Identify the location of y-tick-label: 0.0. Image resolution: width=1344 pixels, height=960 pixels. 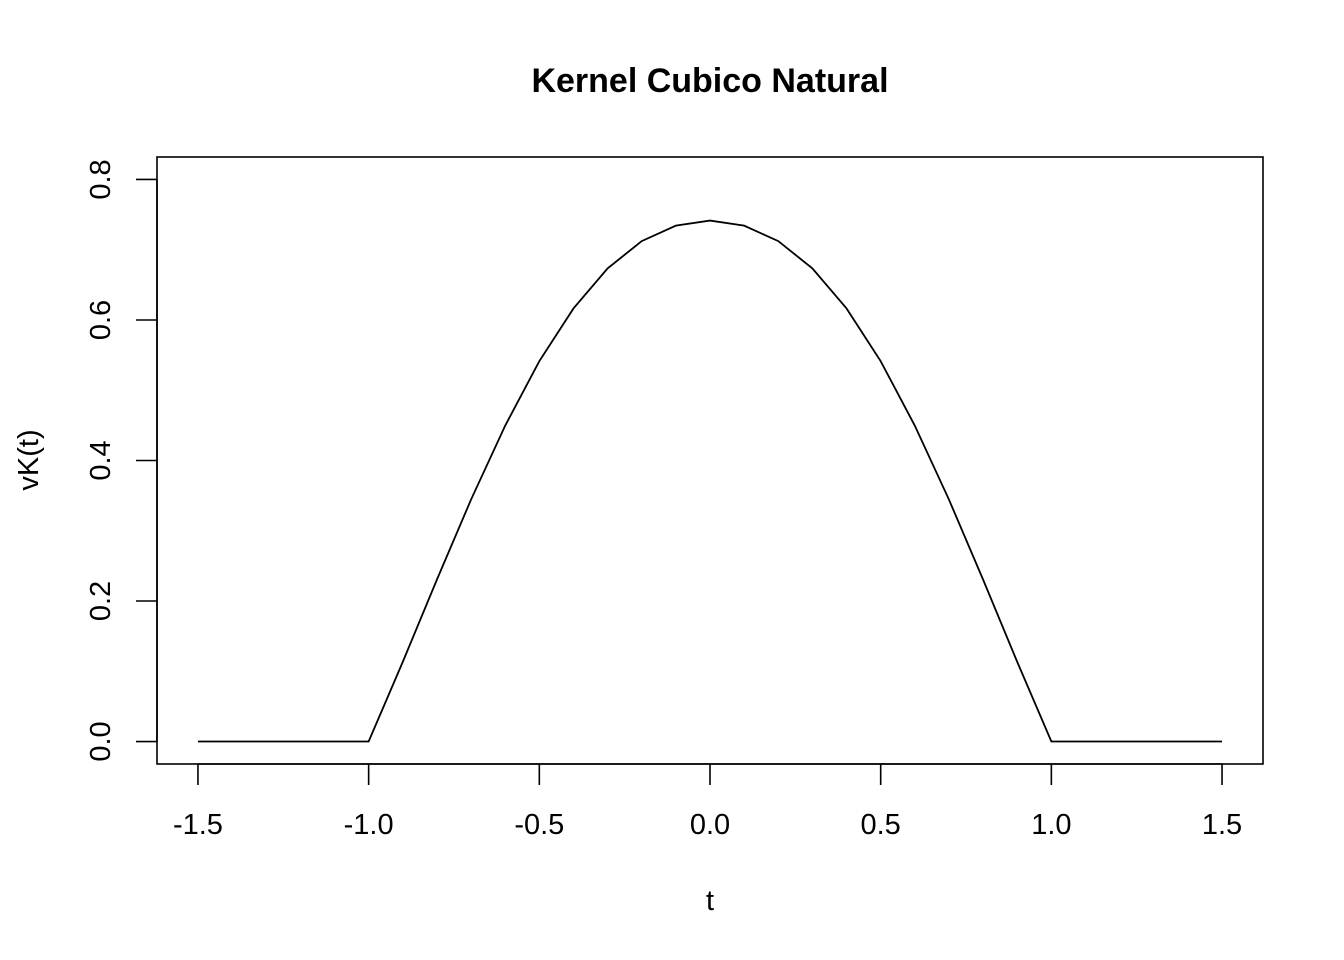
(101, 741).